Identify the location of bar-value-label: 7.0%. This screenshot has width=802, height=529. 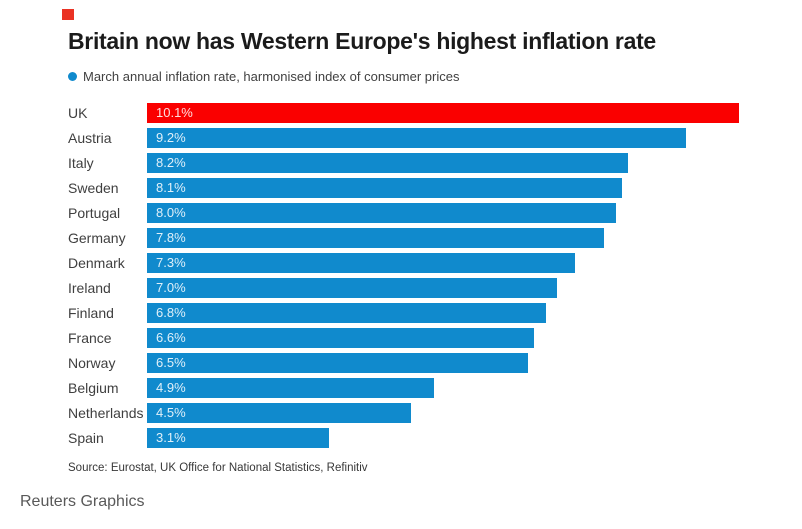
(171, 287).